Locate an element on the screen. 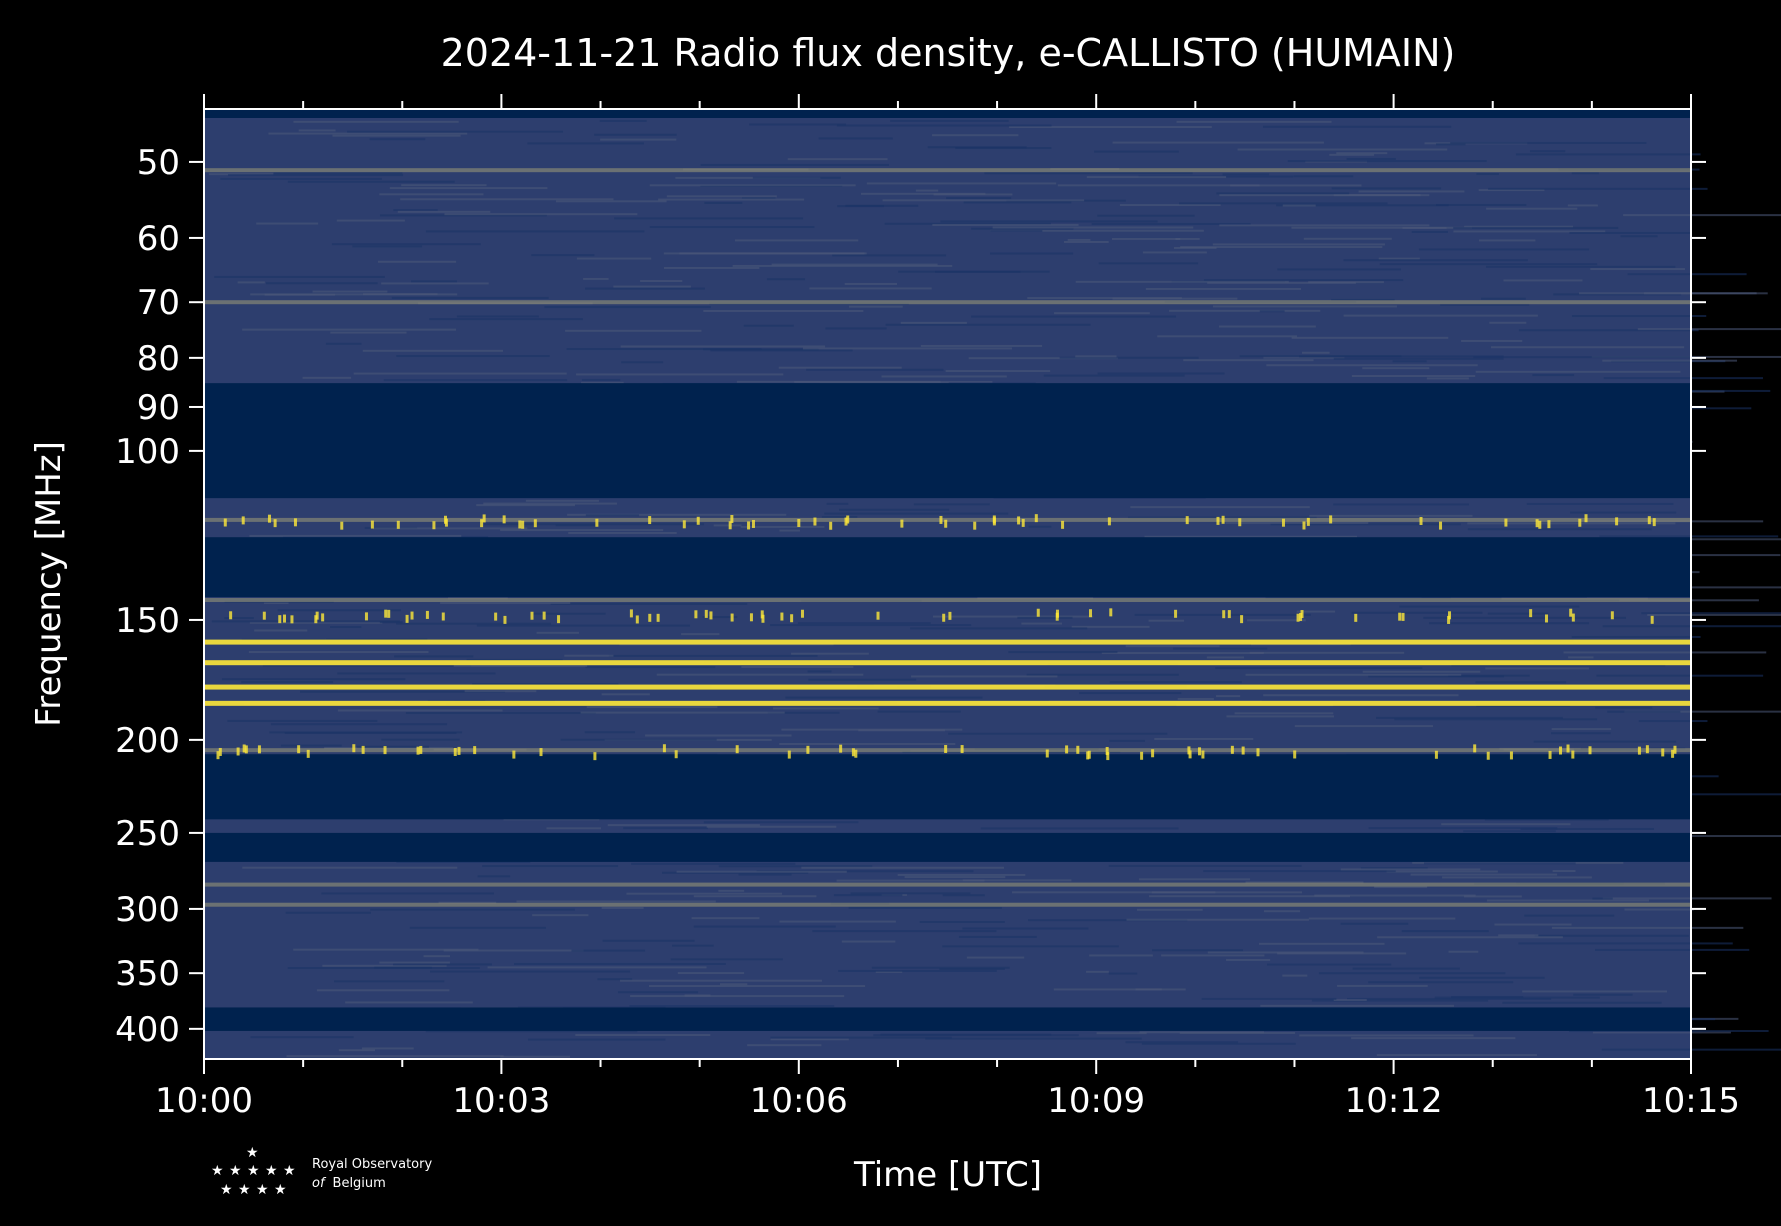  x-tick-label: 10:06 is located at coordinates (799, 1101).